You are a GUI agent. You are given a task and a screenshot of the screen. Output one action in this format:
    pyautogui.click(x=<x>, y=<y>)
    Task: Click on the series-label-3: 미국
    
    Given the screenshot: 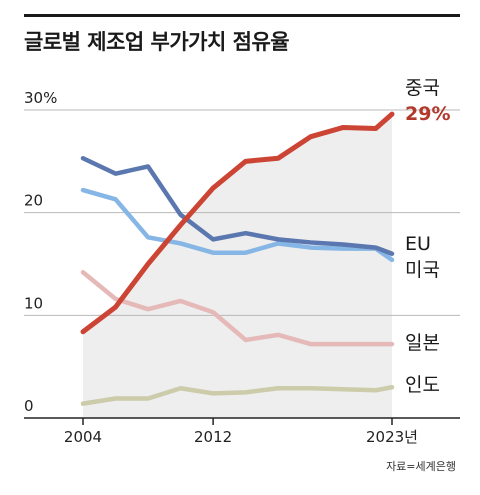 What is the action you would take?
    pyautogui.click(x=422, y=270)
    